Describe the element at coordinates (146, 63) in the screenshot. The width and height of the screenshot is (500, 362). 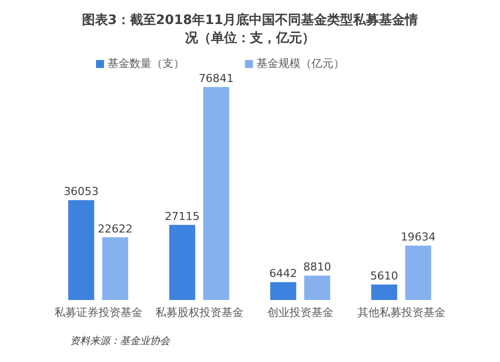
I see `legend-label: 基金数量（支）` at that location.